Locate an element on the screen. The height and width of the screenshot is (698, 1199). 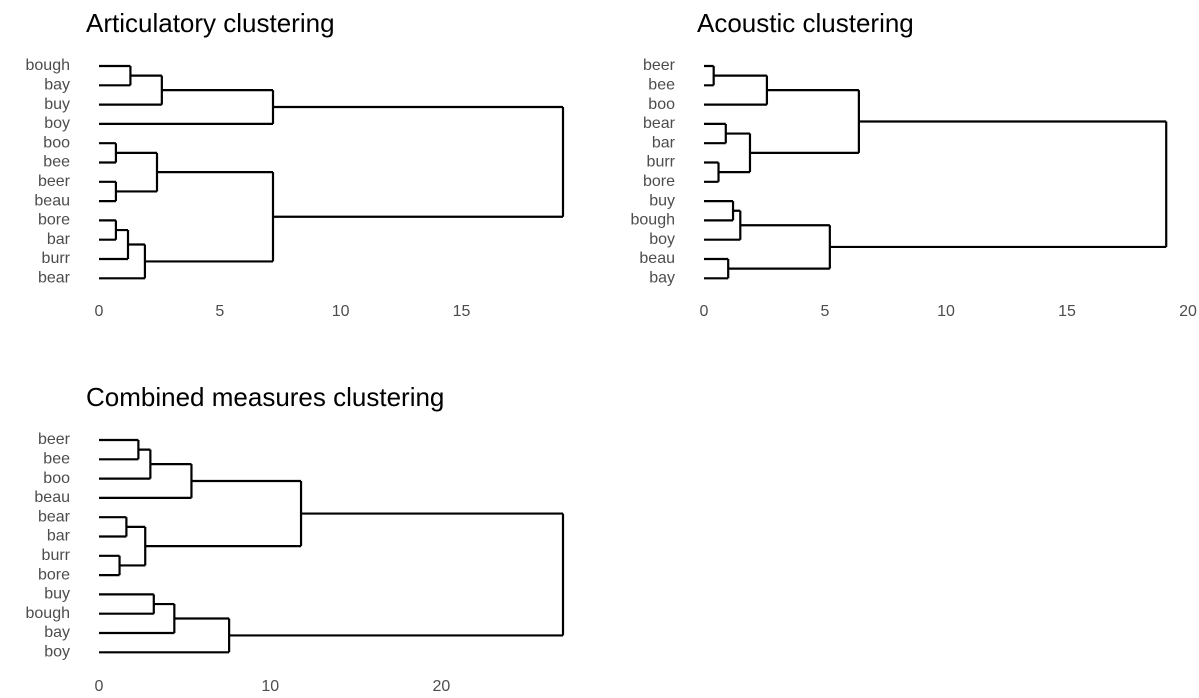
chart-title: Articulatory clustering is located at coordinates (210, 23).